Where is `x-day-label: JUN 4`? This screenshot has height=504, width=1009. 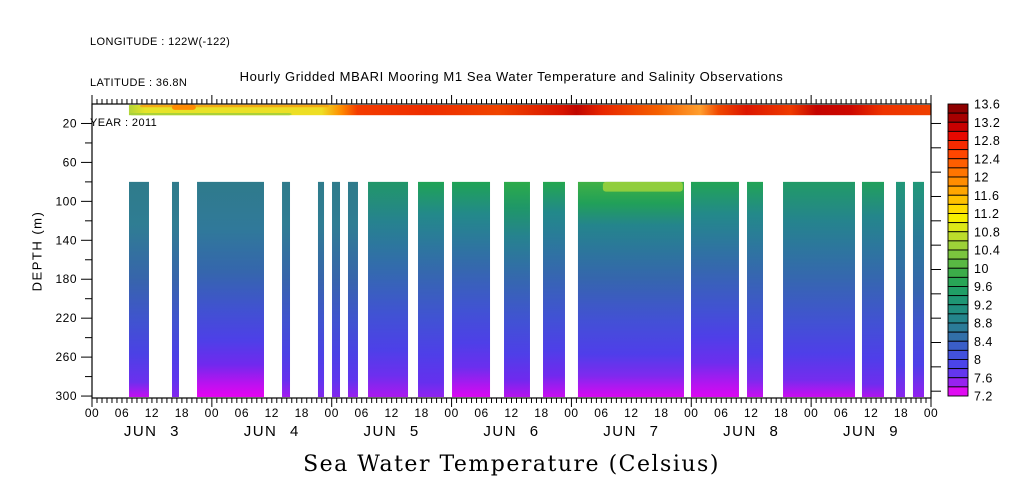
x-day-label: JUN 4 is located at coordinates (272, 431).